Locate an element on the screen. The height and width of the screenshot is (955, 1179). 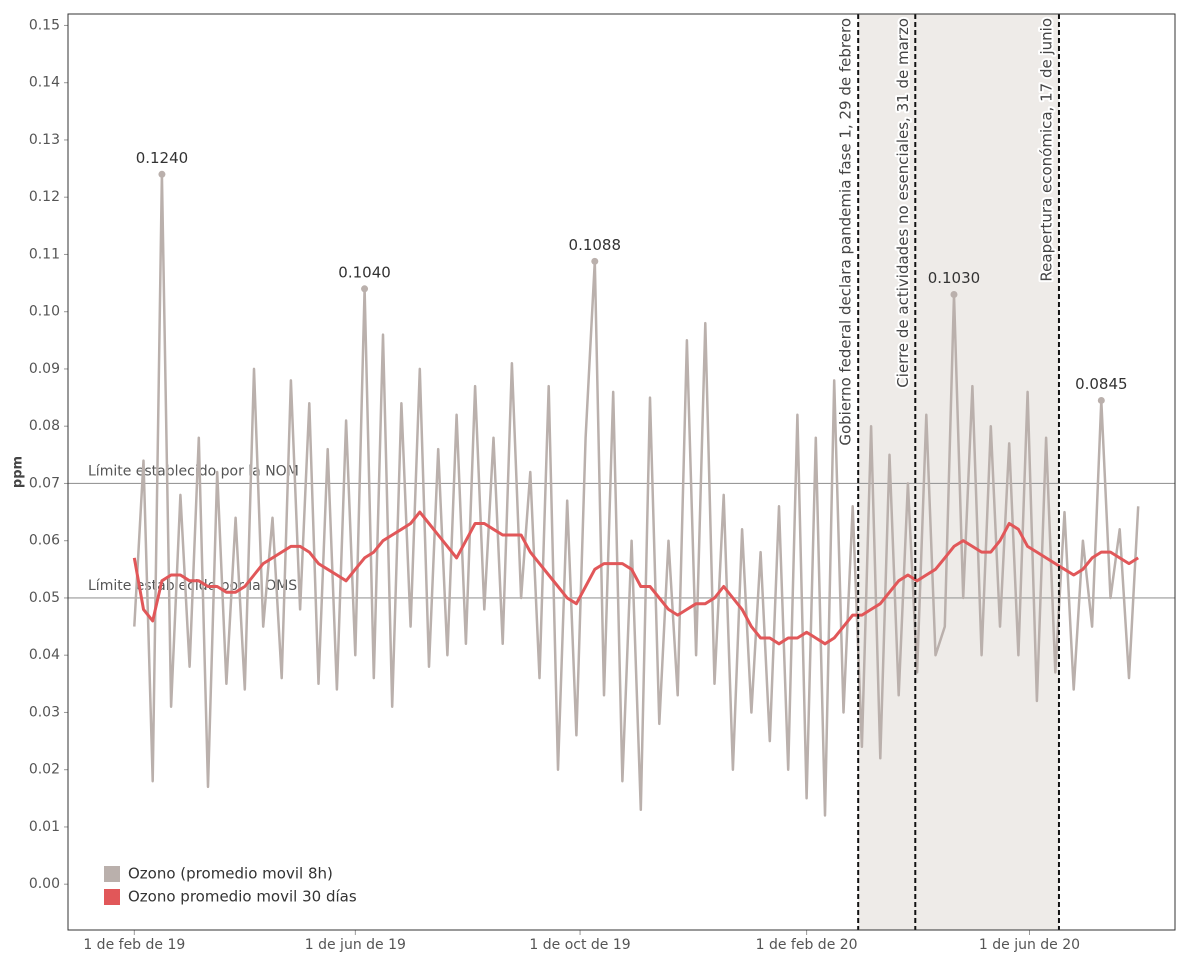
event-label: Reapertura económica, 17 de junio is located at coordinates (1046, 150).